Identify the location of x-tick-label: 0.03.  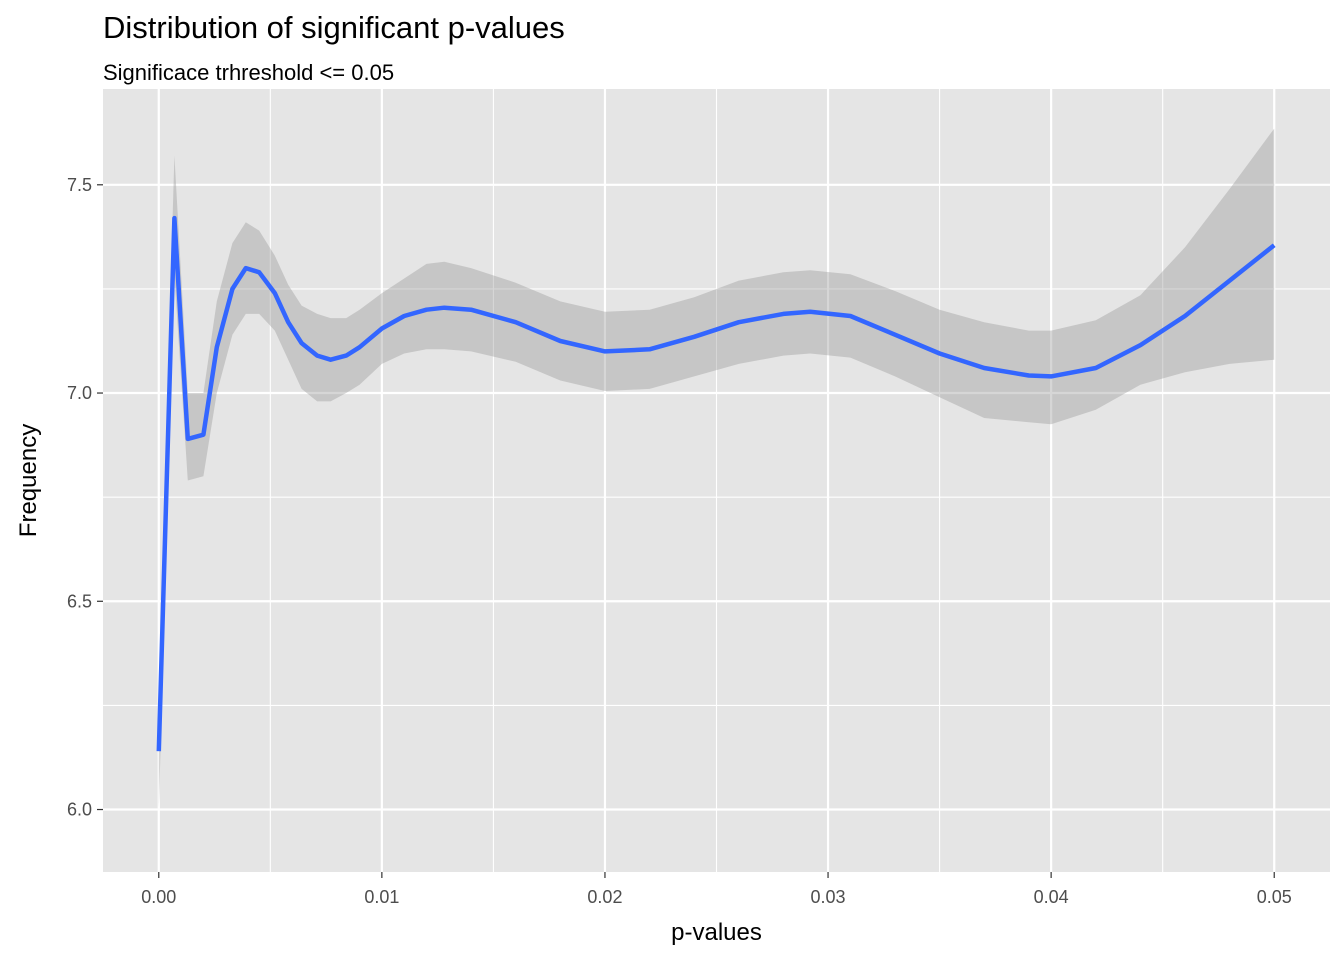
(828, 897).